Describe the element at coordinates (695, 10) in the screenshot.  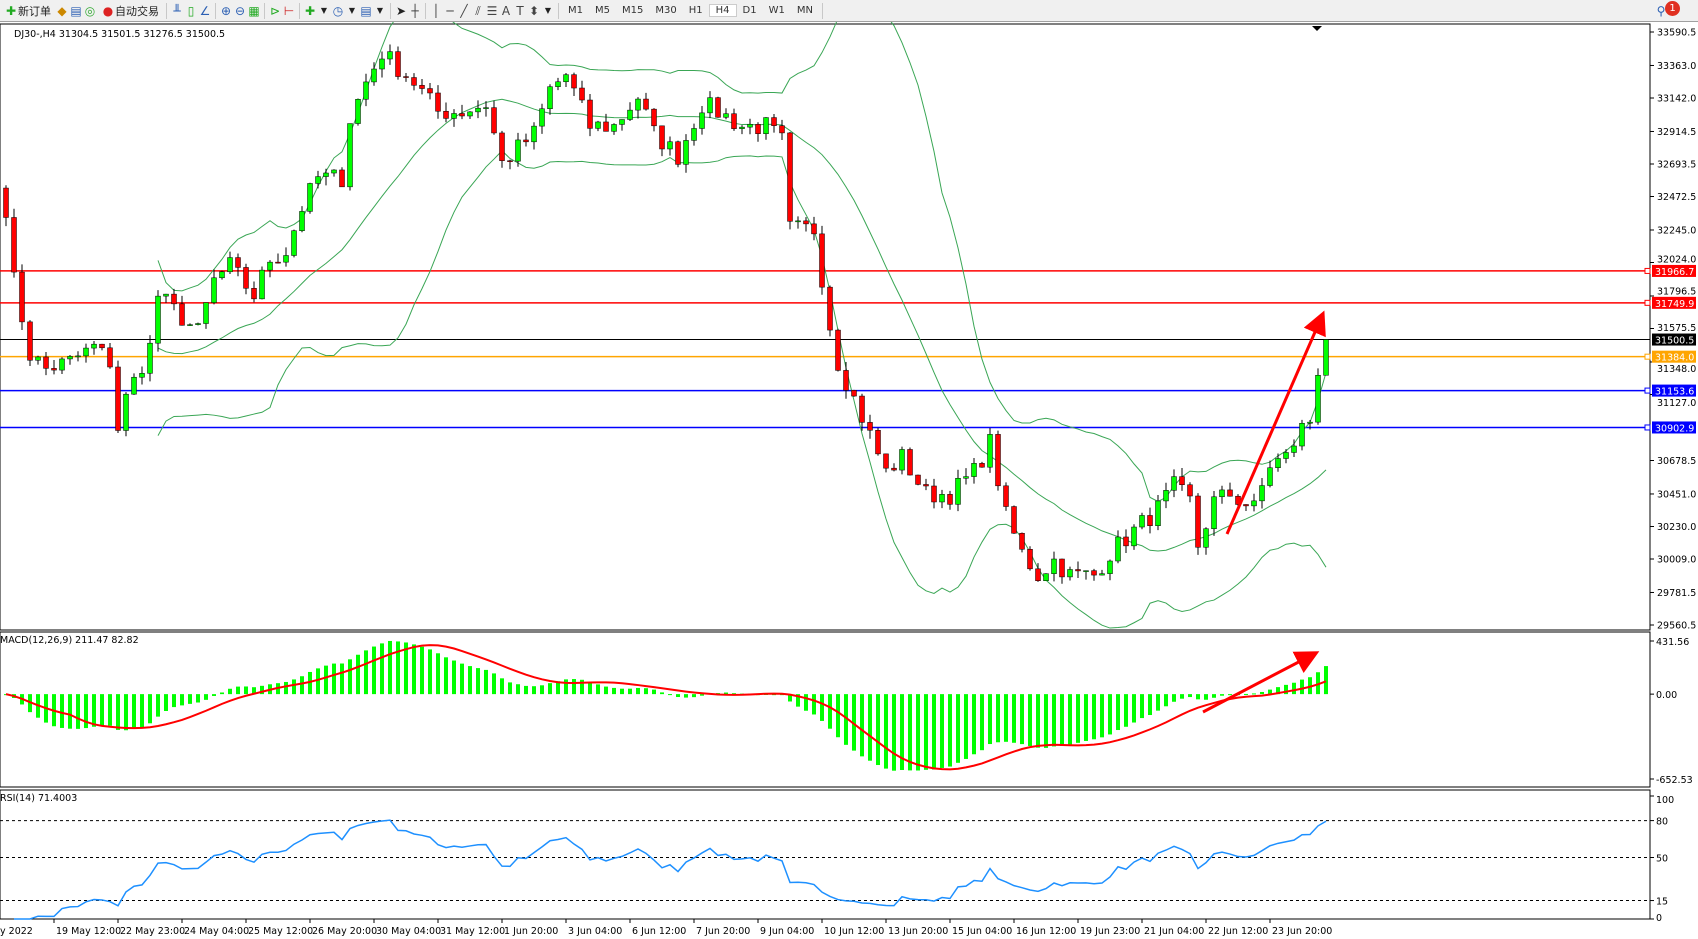
I see `timeframe-h1: H1` at that location.